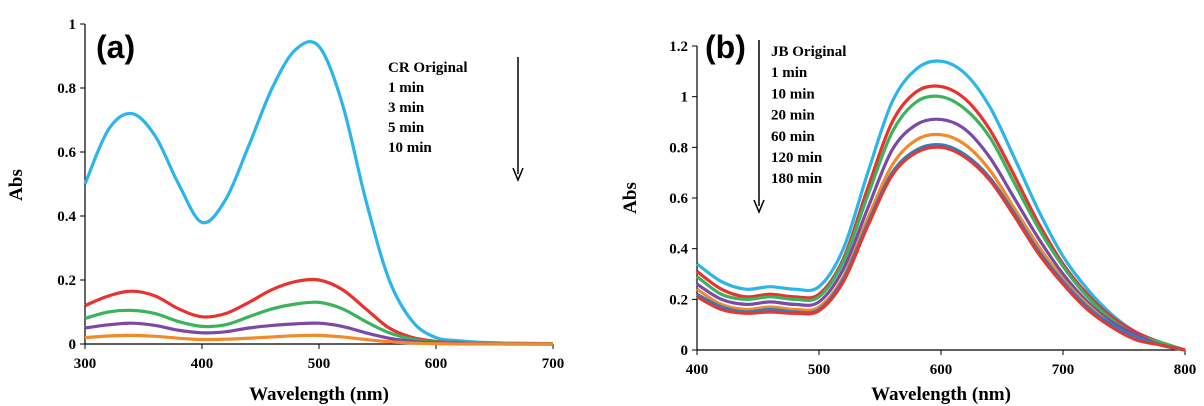  What do you see at coordinates (428, 68) in the screenshot?
I see `legend-entry: CR Original` at bounding box center [428, 68].